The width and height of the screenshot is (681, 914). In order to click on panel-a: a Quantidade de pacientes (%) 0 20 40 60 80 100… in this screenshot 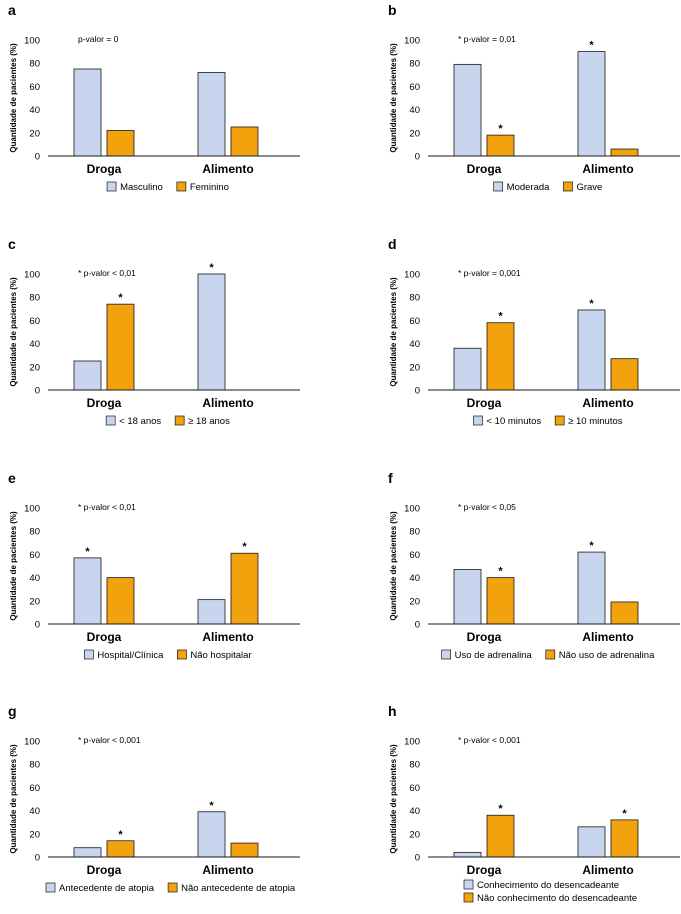, I will do `click(154, 97)`.